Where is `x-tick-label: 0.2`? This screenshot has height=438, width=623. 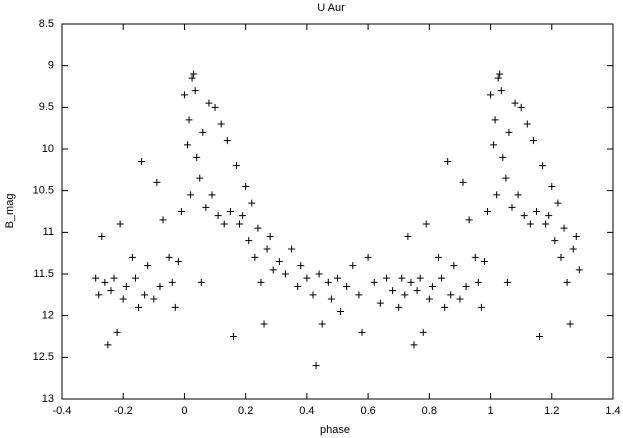
x-tick-label: 0.2 is located at coordinates (245, 411).